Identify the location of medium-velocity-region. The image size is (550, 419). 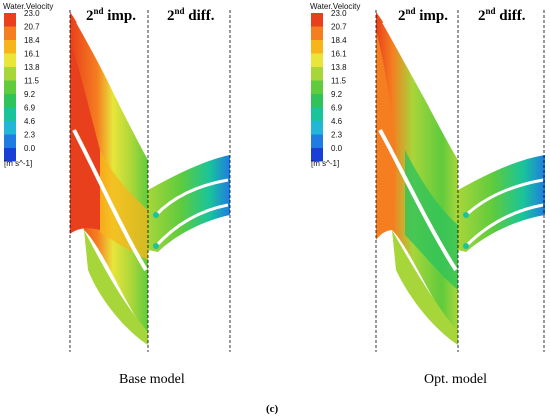
(124, 205).